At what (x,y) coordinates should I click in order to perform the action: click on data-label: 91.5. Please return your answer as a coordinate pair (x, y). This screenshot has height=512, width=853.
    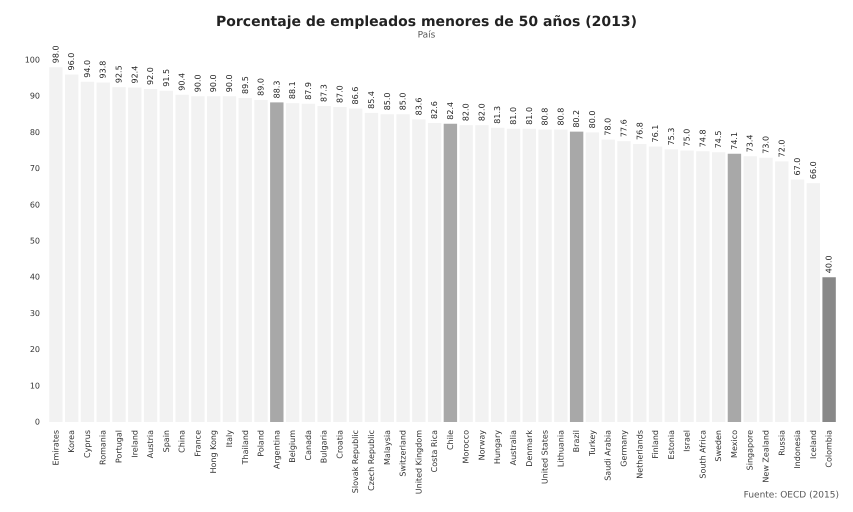
    Looking at the image, I should click on (166, 77).